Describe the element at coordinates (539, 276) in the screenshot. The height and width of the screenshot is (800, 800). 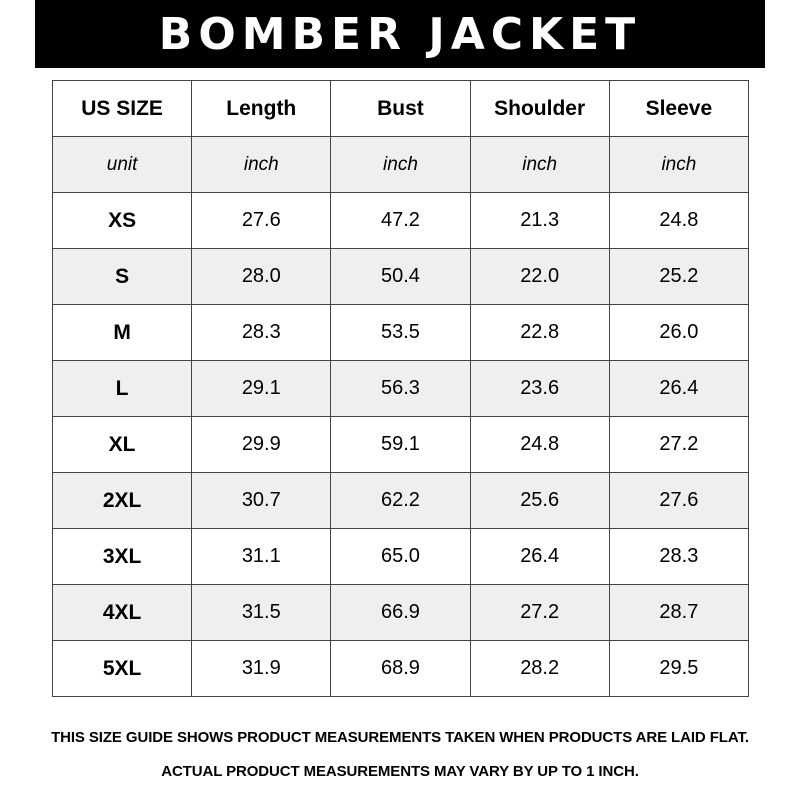
I see `measurement-cell: 22.0` at that location.